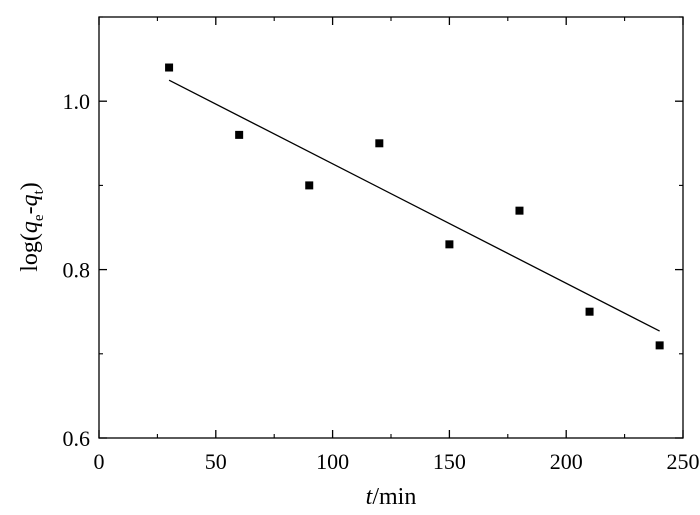  I want to click on x-tick-label: 200, so click(566, 461).